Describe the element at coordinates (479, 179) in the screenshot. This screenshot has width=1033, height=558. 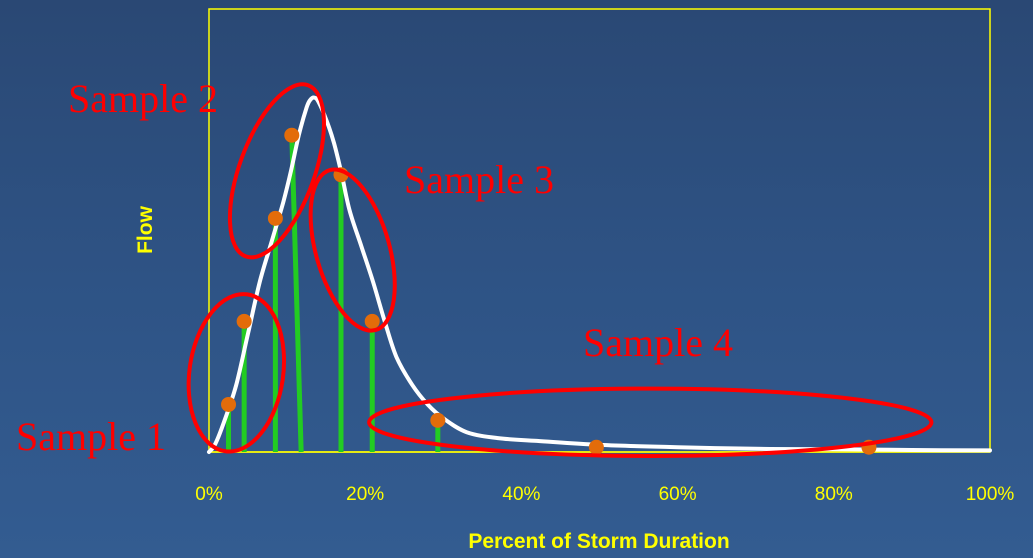
I see `sample-group-label-3: Sample 3` at that location.